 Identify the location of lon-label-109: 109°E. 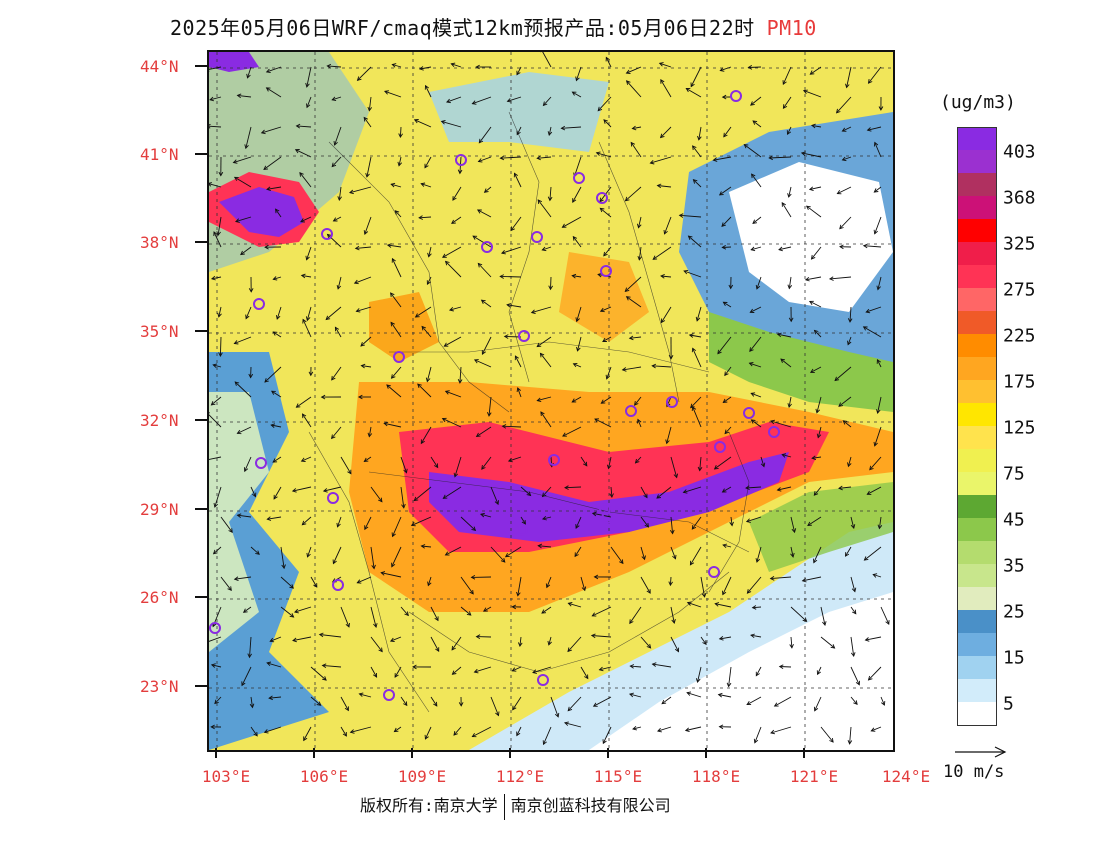
(422, 776).